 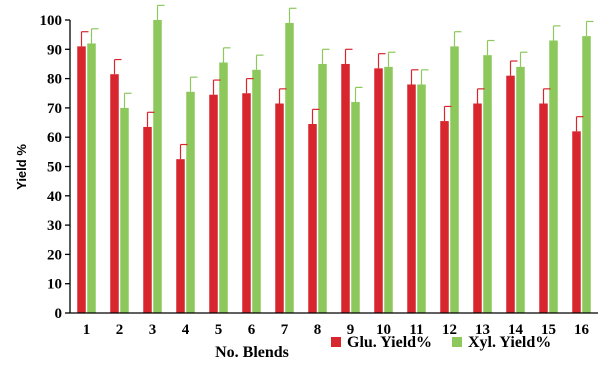 I want to click on y-tick-label: 30, so click(x=54, y=226).